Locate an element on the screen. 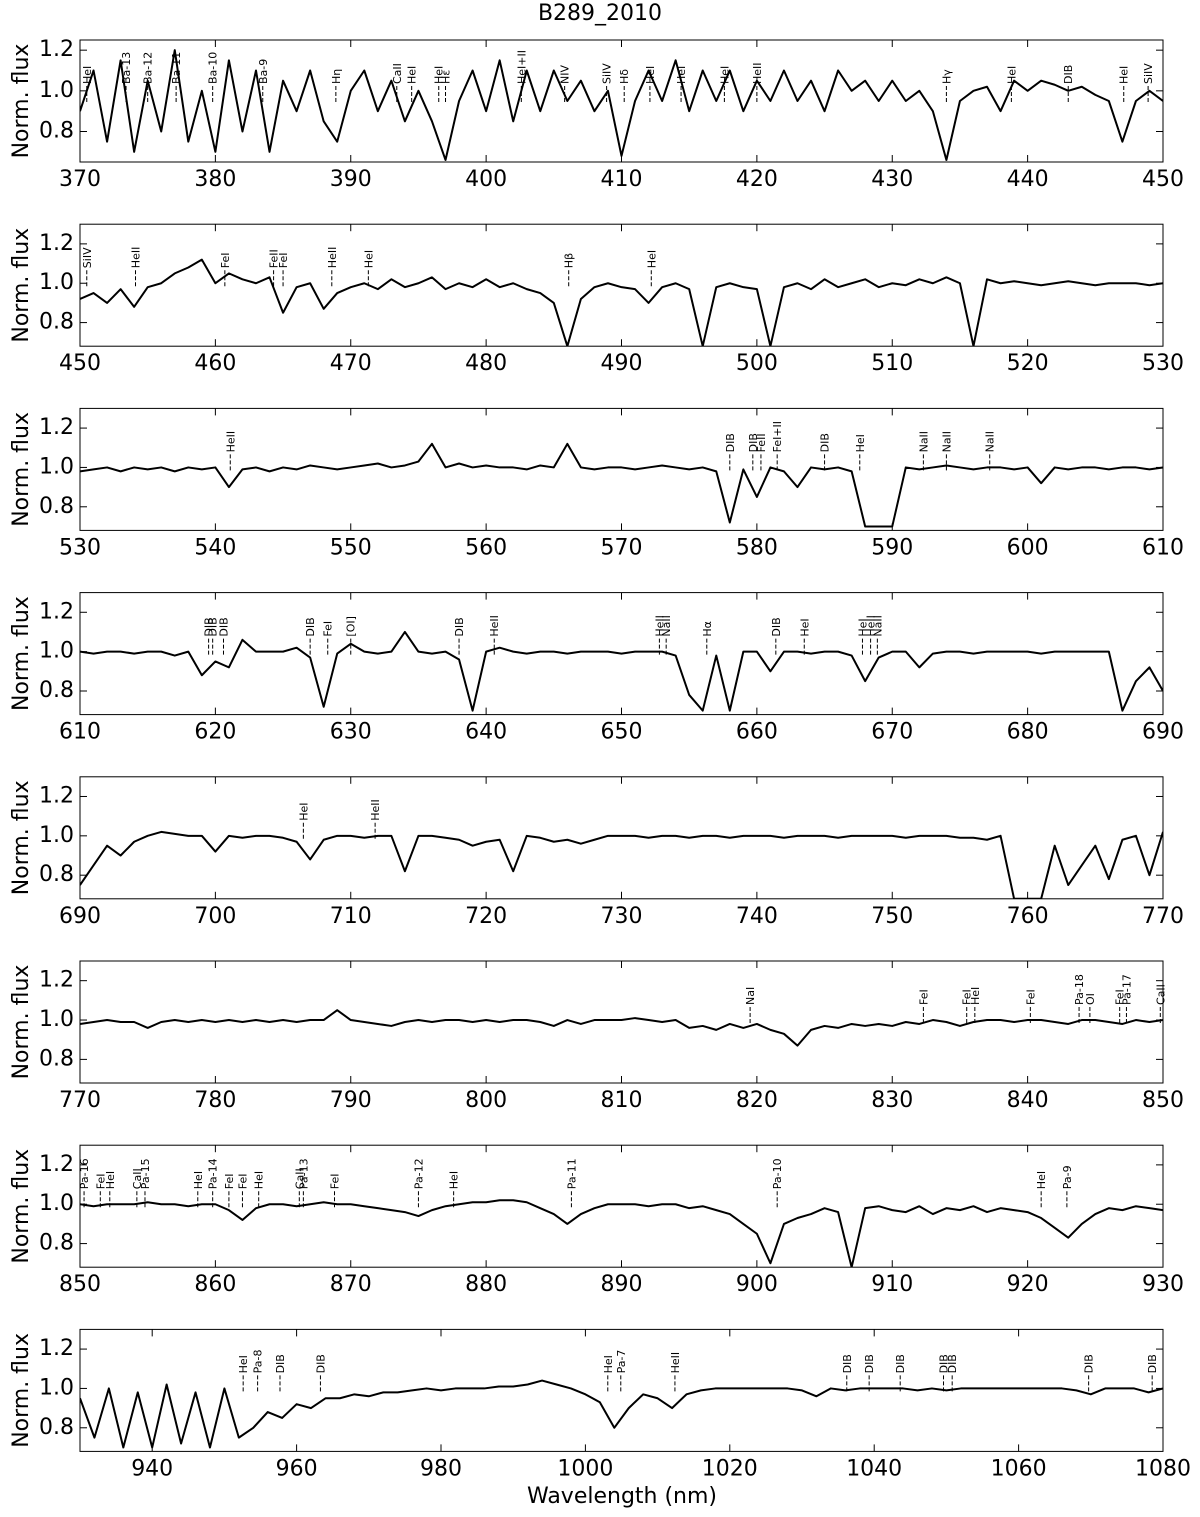 The width and height of the screenshot is (1200, 1517). x-tick-label: 800 is located at coordinates (486, 1100).